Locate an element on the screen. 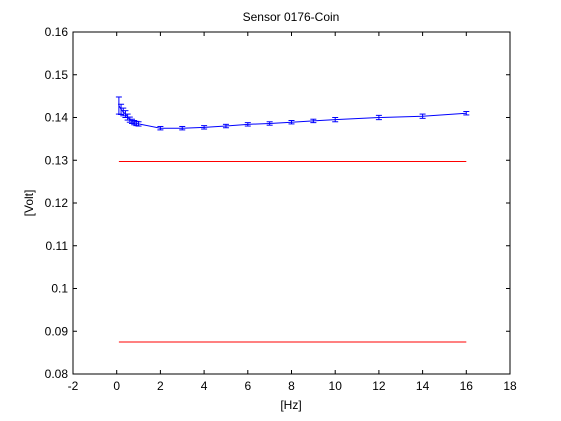 The width and height of the screenshot is (561, 421). y-tick-label: 0.14 is located at coordinates (57, 118).